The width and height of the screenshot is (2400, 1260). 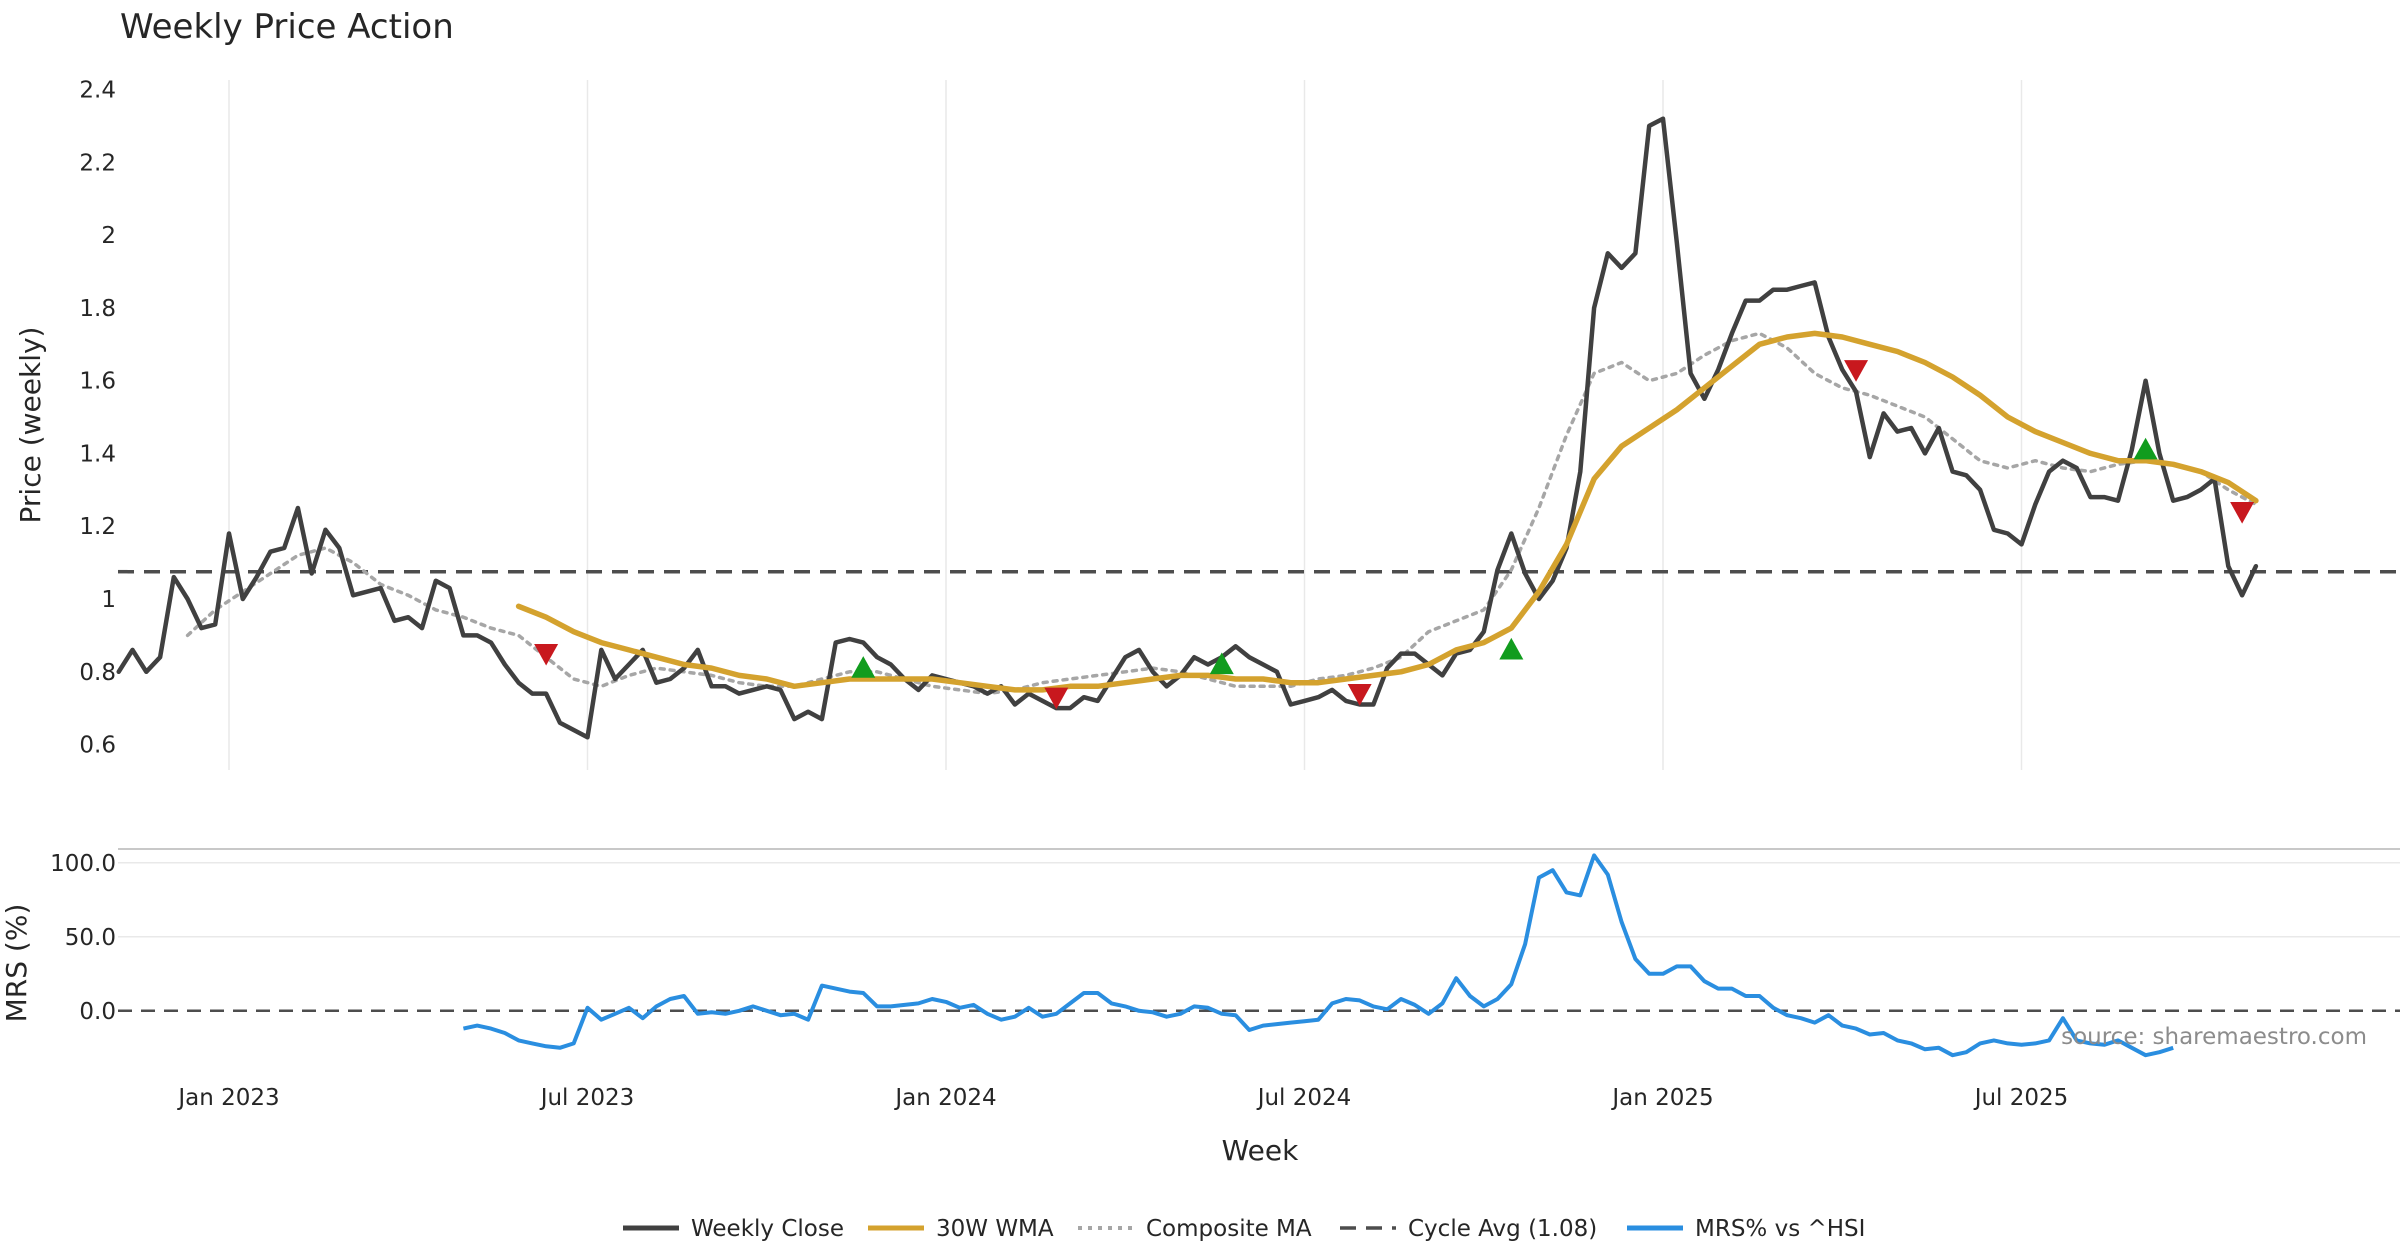 I want to click on legend-item-mrs: MRS% vs ^HSI, so click(x=1746, y=1229).